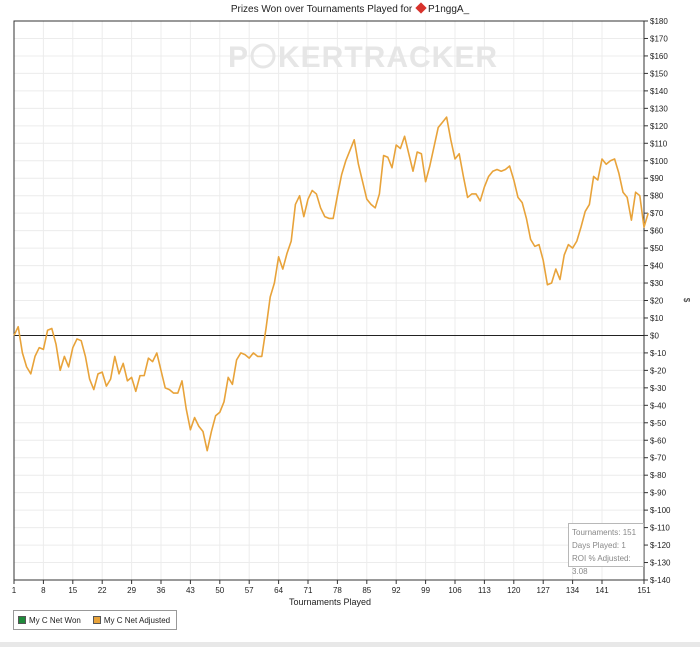 This screenshot has width=700, height=647. What do you see at coordinates (658, 388) in the screenshot?
I see `y-tick-label: $-30` at bounding box center [658, 388].